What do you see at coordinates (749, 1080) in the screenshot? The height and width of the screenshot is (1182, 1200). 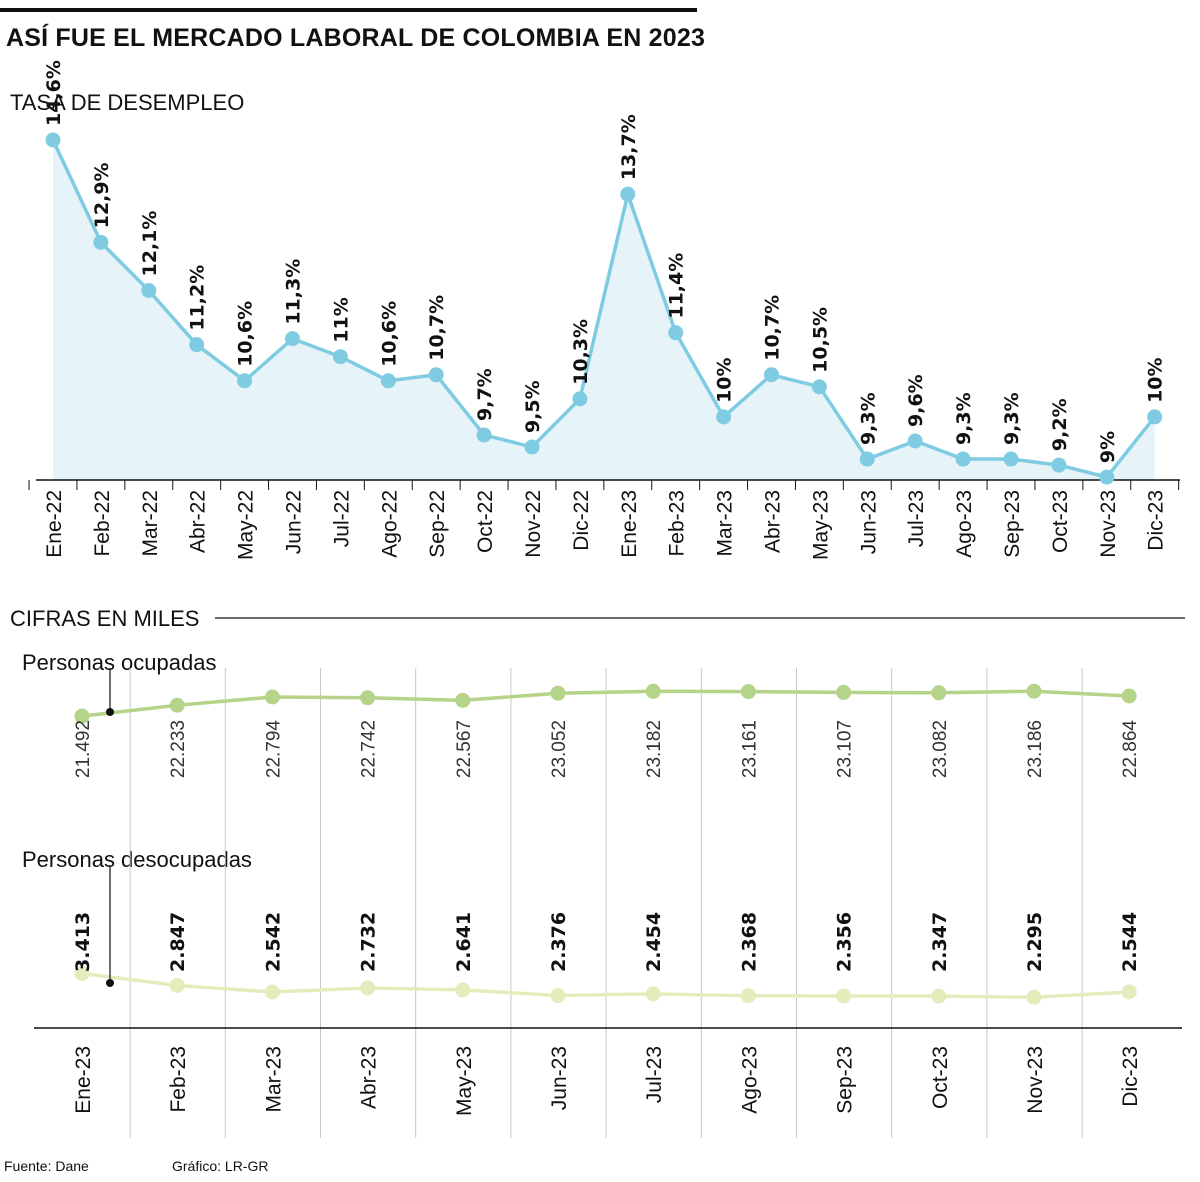 I see `thousands-tick-label: Ago-23` at bounding box center [749, 1080].